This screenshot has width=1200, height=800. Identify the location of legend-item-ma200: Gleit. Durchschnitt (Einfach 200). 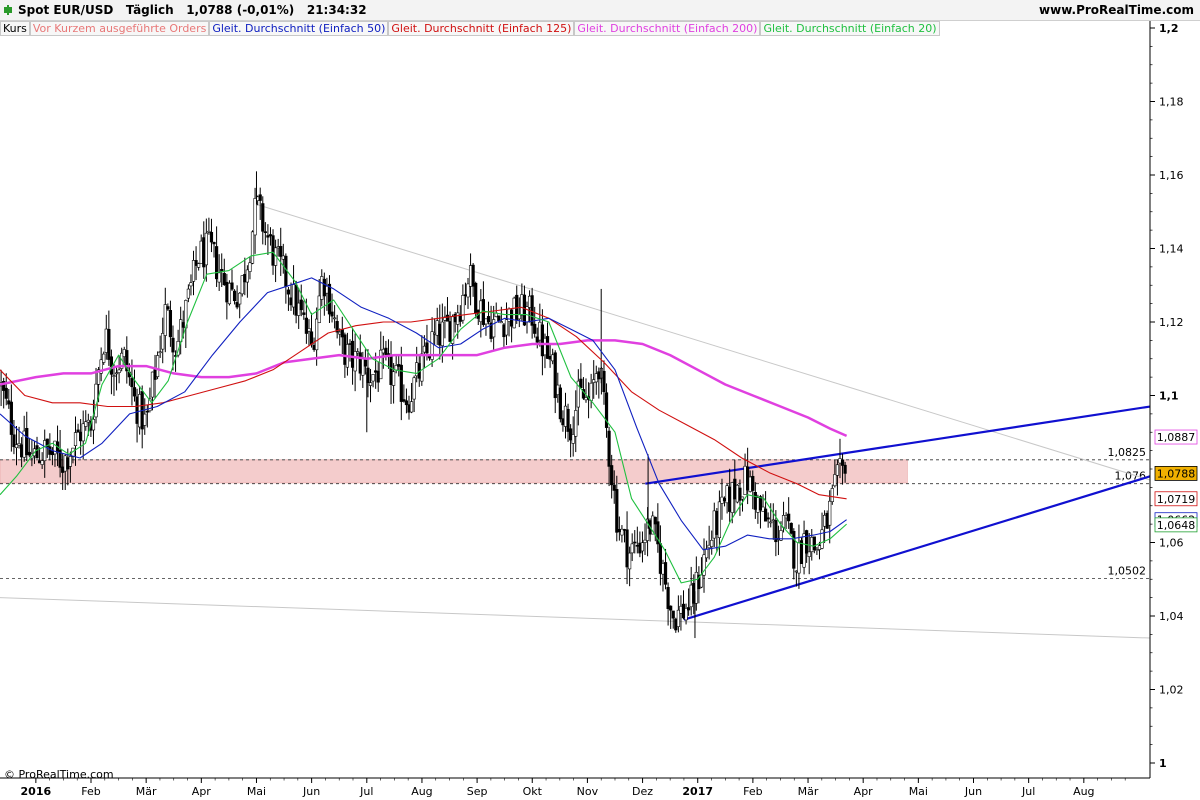
(667, 28).